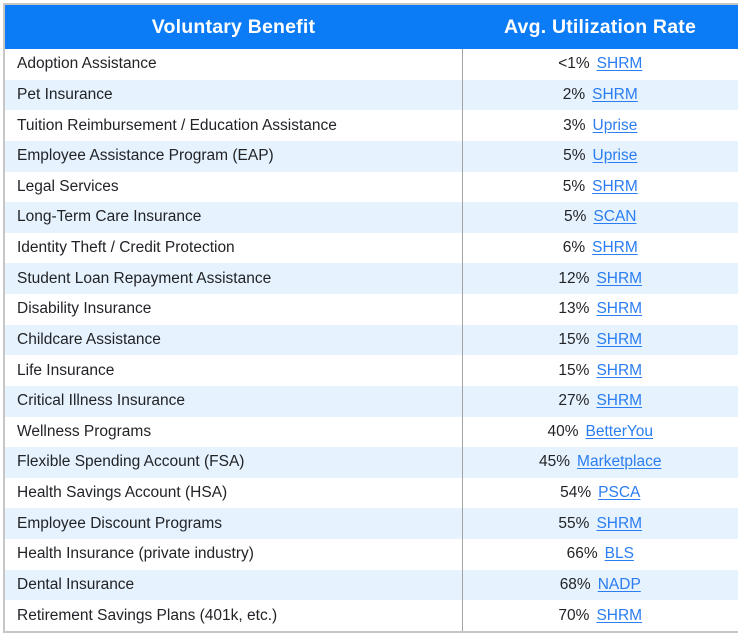 This screenshot has height=637, width=741. What do you see at coordinates (66, 370) in the screenshot?
I see `benefit-name: Life Insurance` at bounding box center [66, 370].